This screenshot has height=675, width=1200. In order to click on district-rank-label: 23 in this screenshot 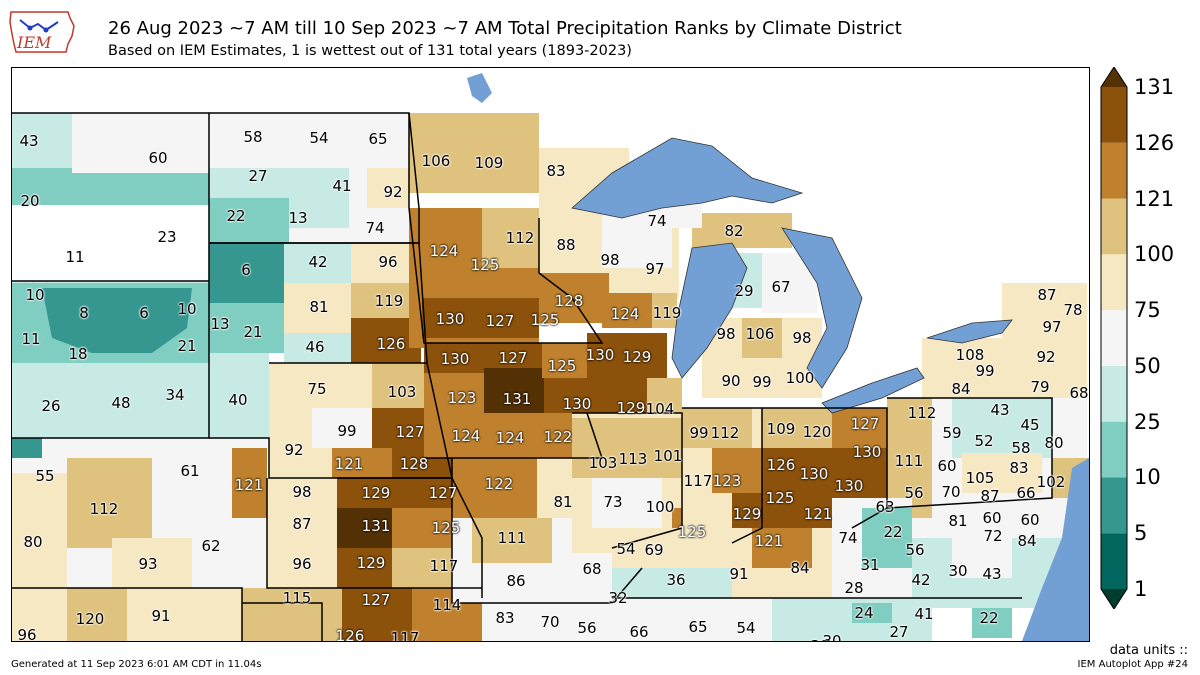, I will do `click(167, 237)`.